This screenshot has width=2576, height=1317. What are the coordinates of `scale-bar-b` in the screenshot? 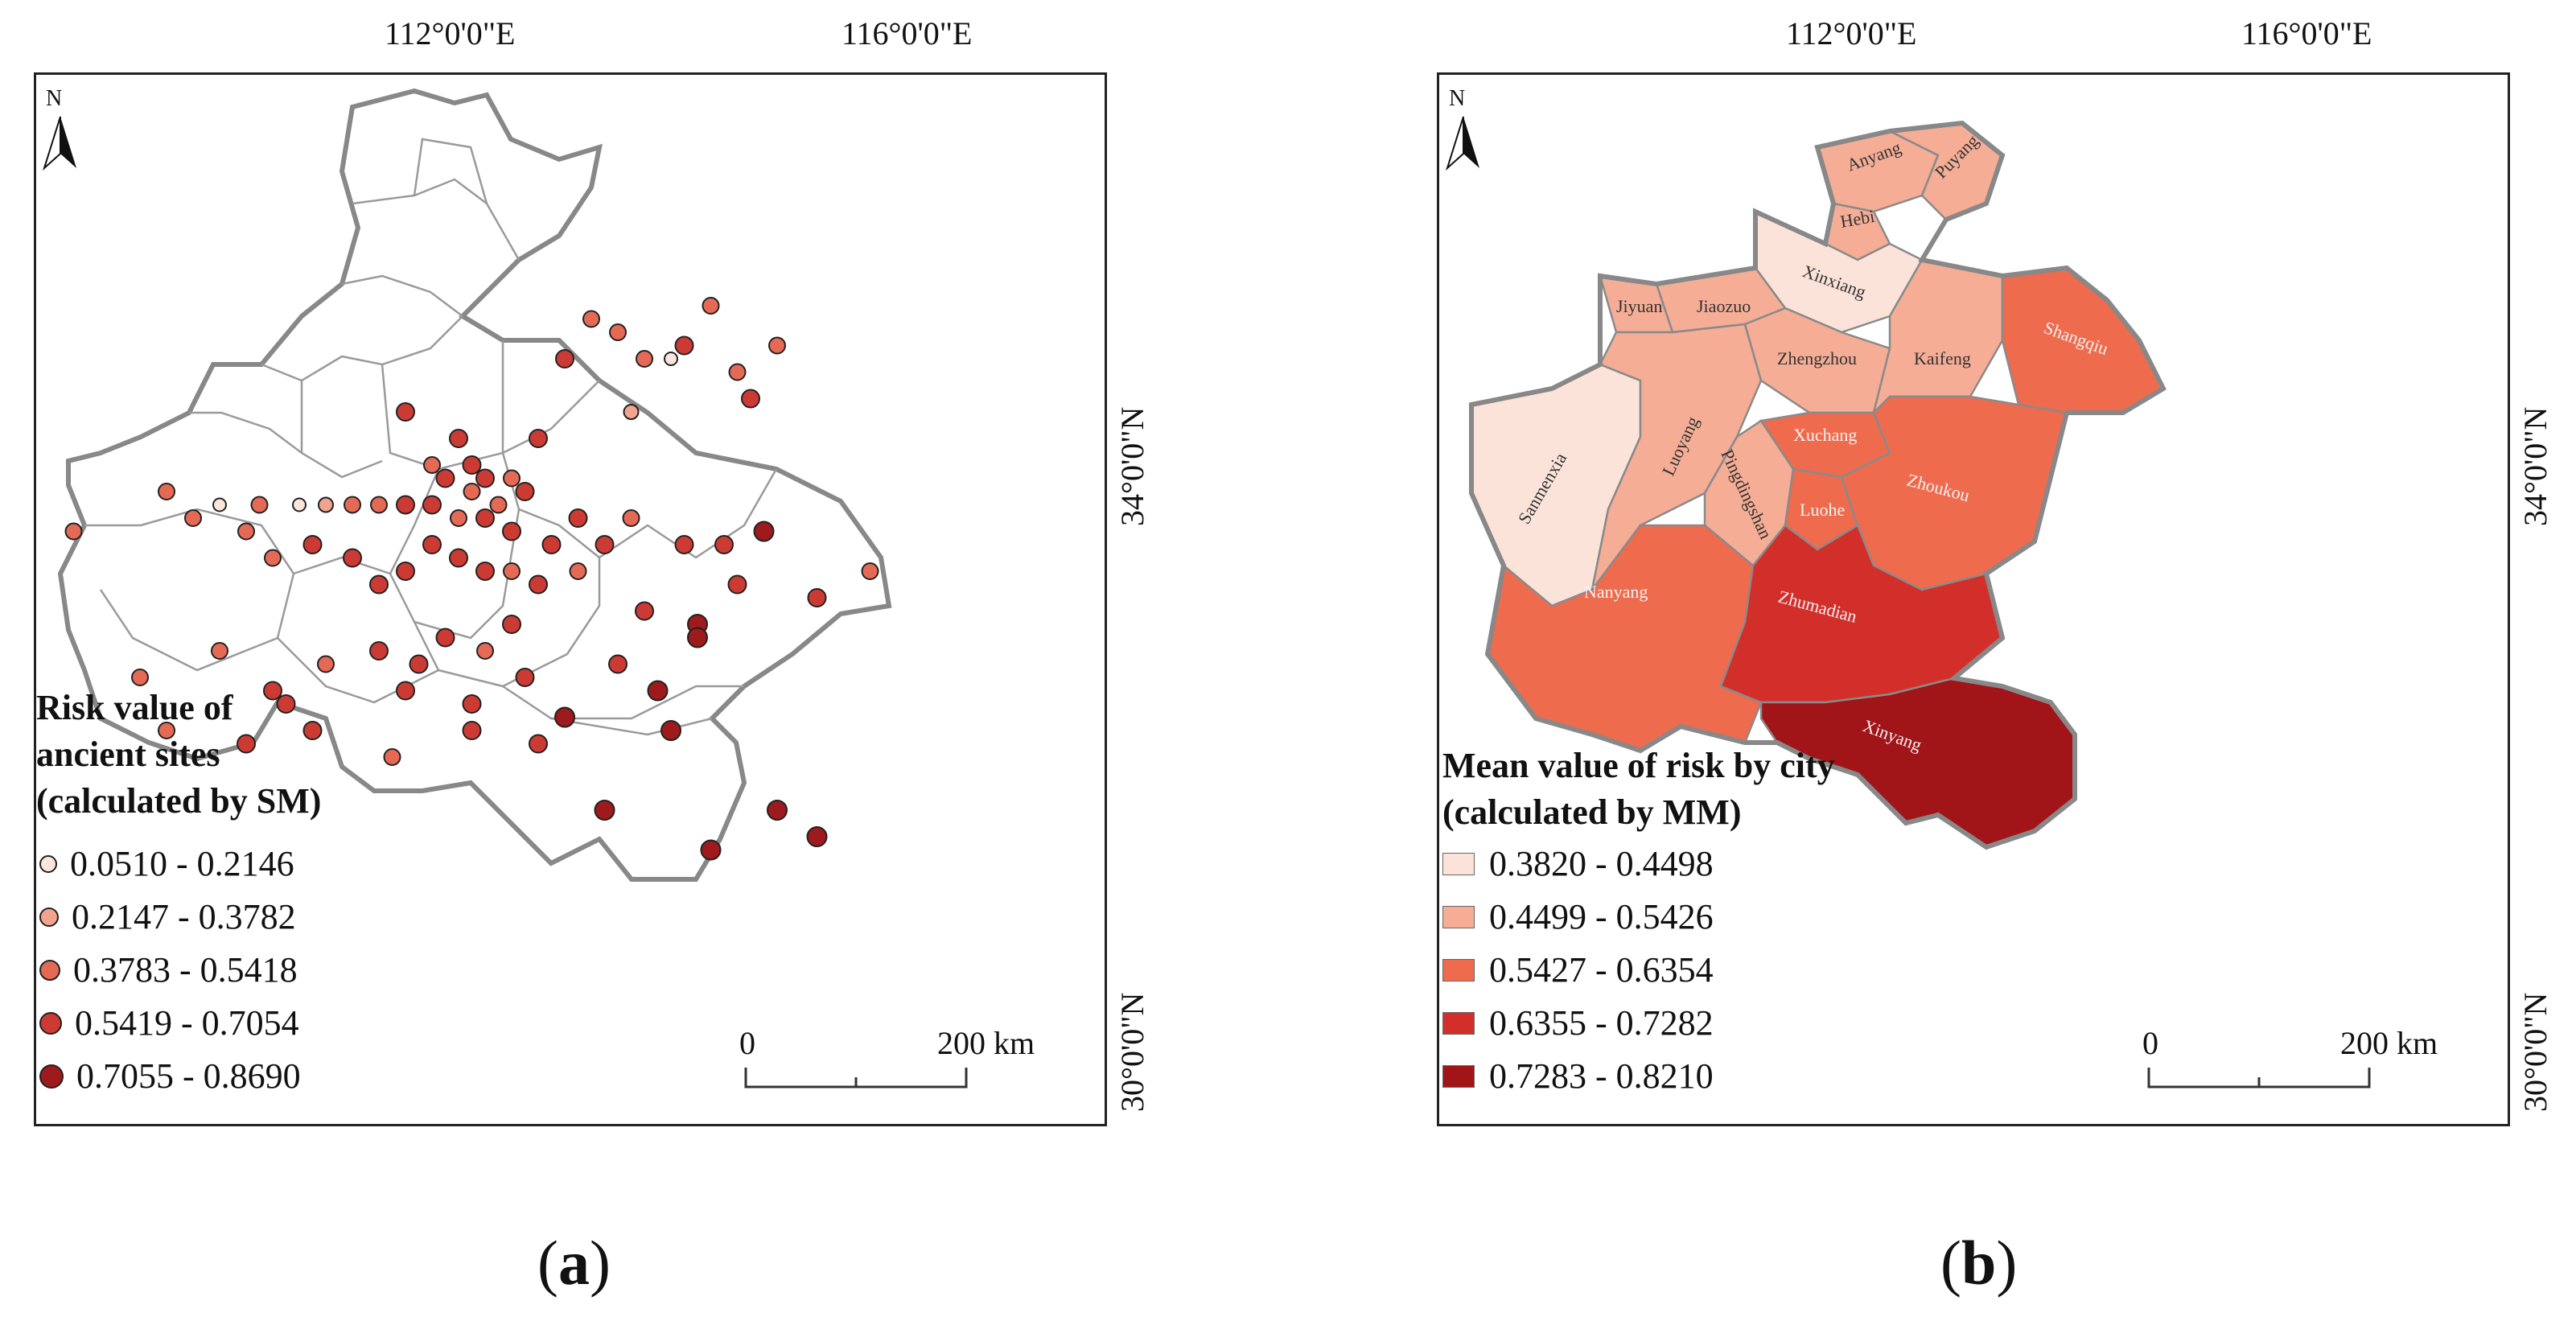 It's located at (2259, 1078).